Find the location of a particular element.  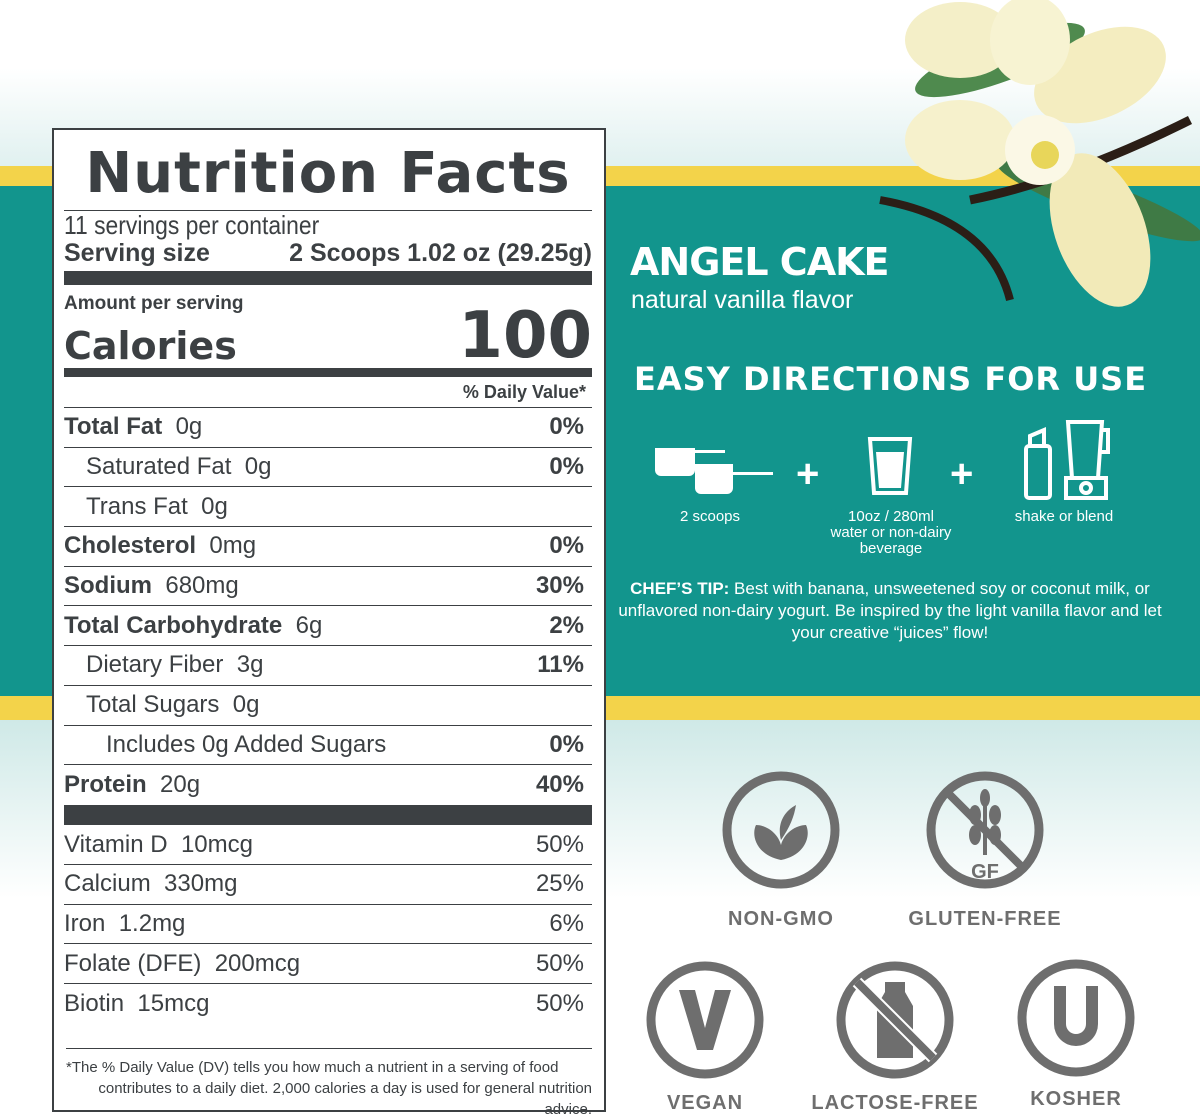

vitamin-amount: 330mg is located at coordinates (201, 884).